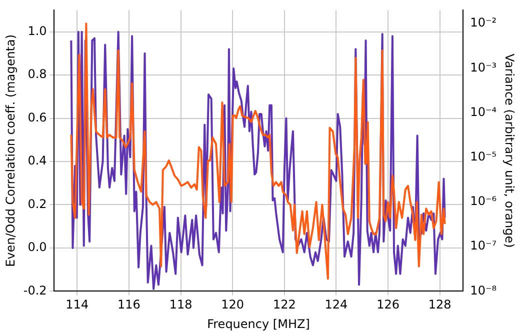  Describe the element at coordinates (336, 305) in the screenshot. I see `x-tick-label: 124` at that location.